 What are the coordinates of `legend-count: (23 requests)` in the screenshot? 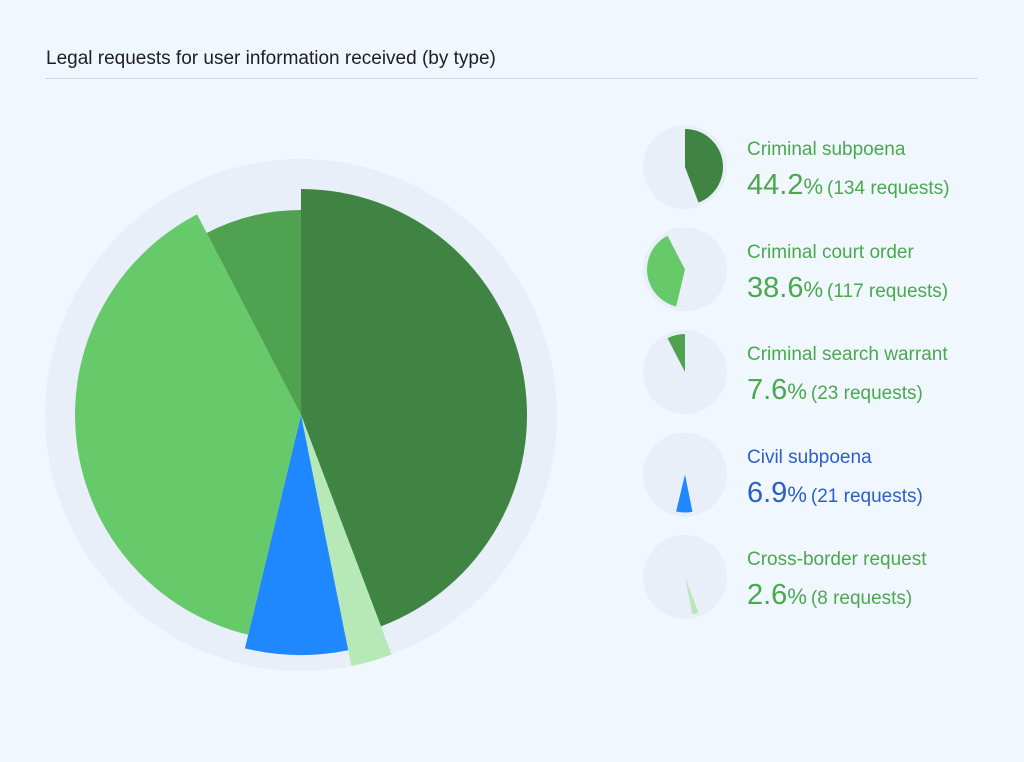 It's located at (866, 393).